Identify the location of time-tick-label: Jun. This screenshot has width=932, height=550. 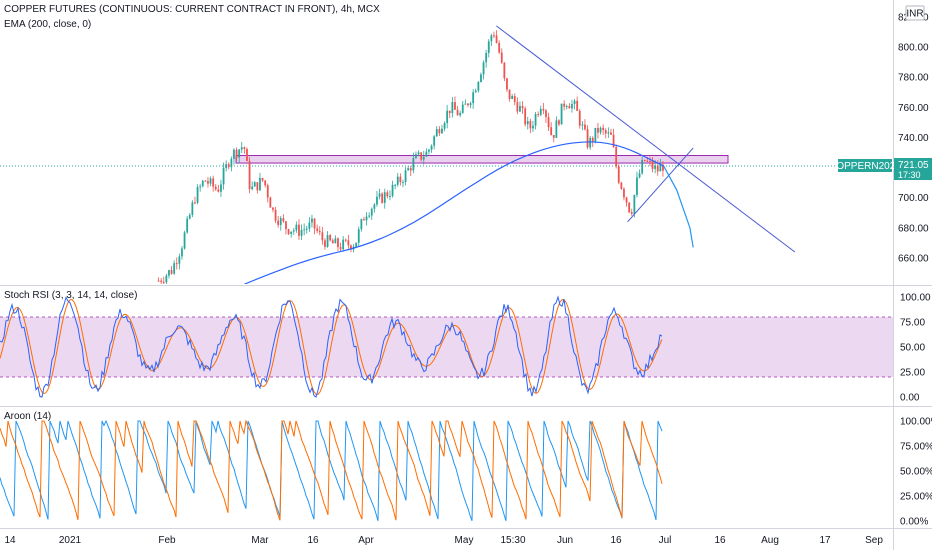
(565, 540).